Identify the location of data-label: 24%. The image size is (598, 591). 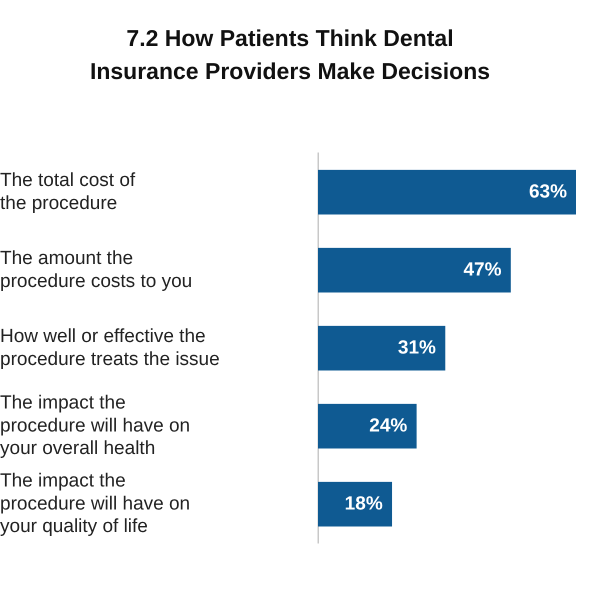
(388, 425).